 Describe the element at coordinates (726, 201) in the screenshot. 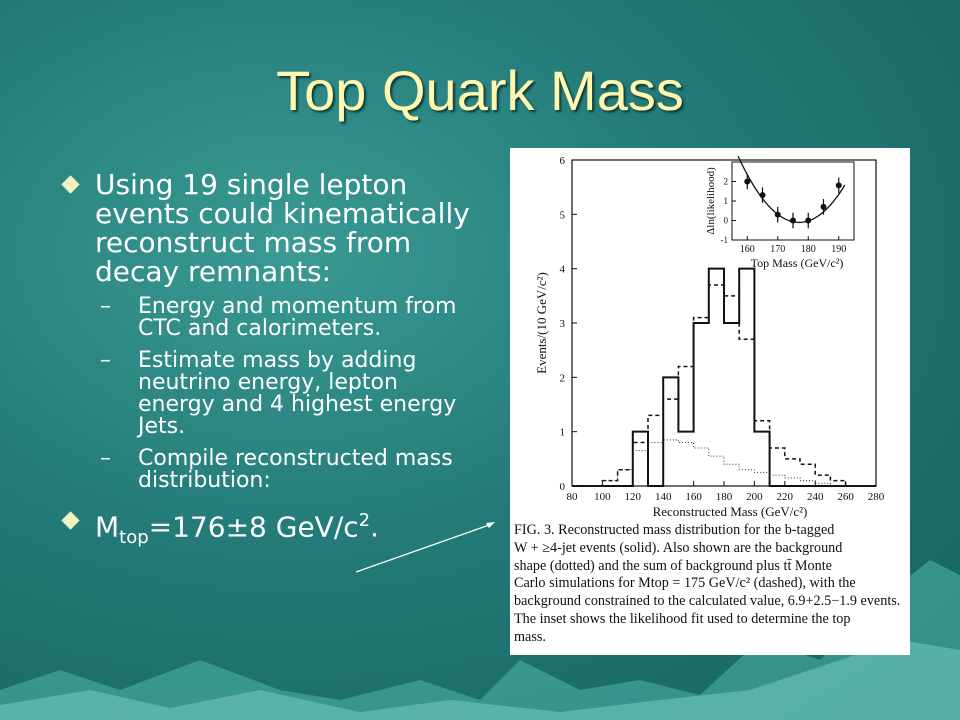

I see `inset-y-tick-label: 1` at that location.